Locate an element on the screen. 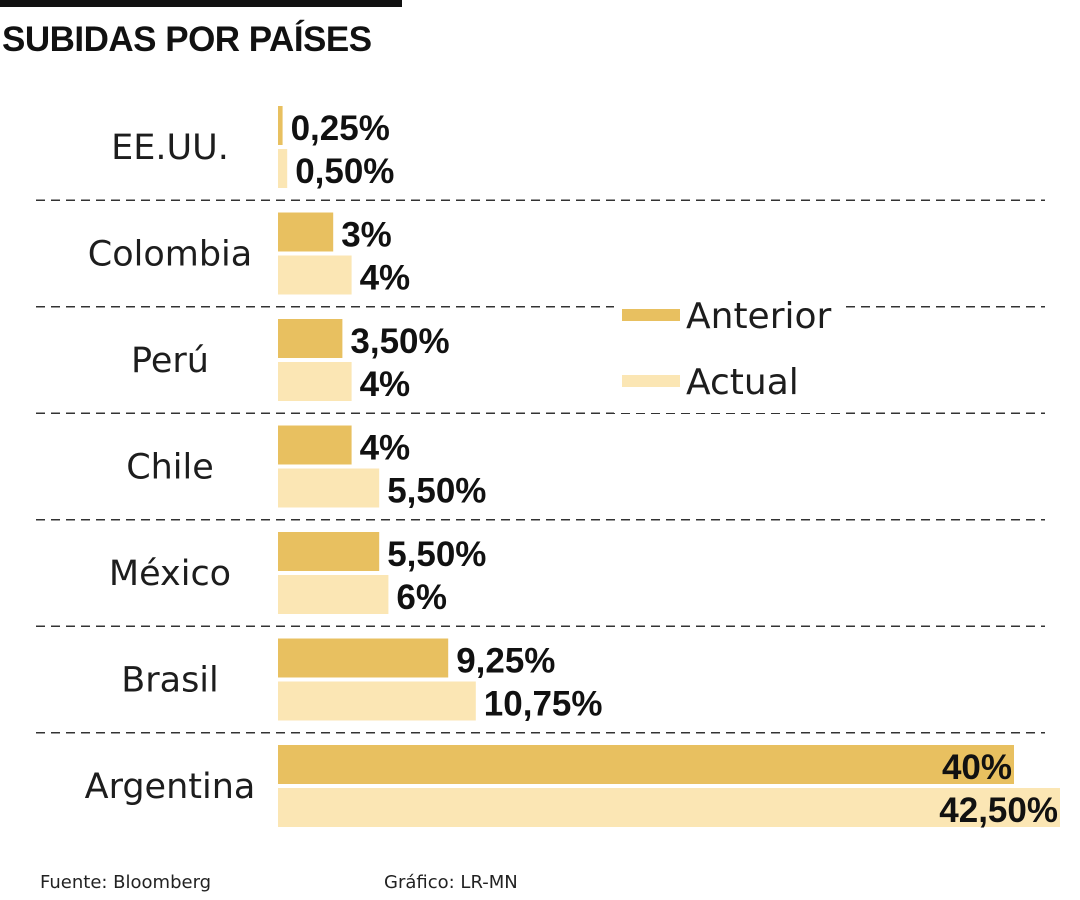 This screenshot has height=900, width=1080. bar-actual-mexico is located at coordinates (333, 594).